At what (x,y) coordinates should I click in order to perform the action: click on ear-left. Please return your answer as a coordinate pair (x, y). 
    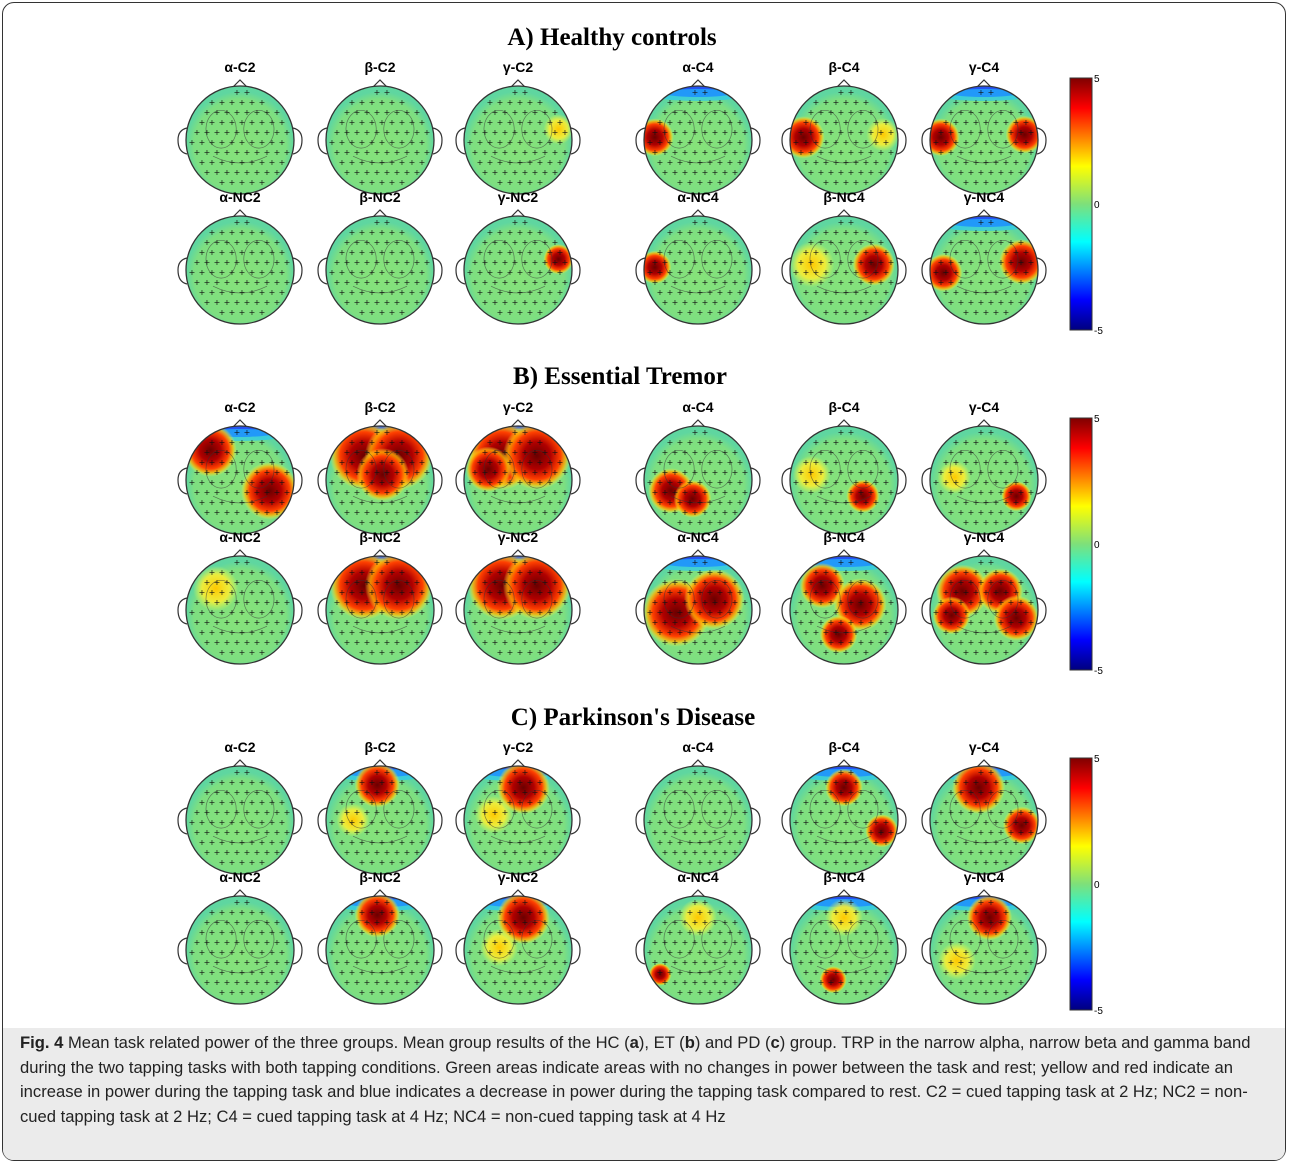
    Looking at the image, I should click on (322, 821).